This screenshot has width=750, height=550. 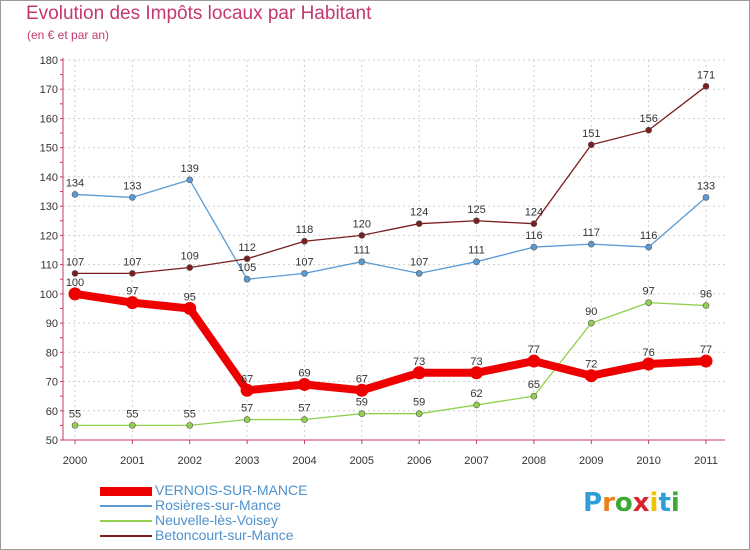 What do you see at coordinates (593, 503) in the screenshot?
I see `logo-letter: P` at bounding box center [593, 503].